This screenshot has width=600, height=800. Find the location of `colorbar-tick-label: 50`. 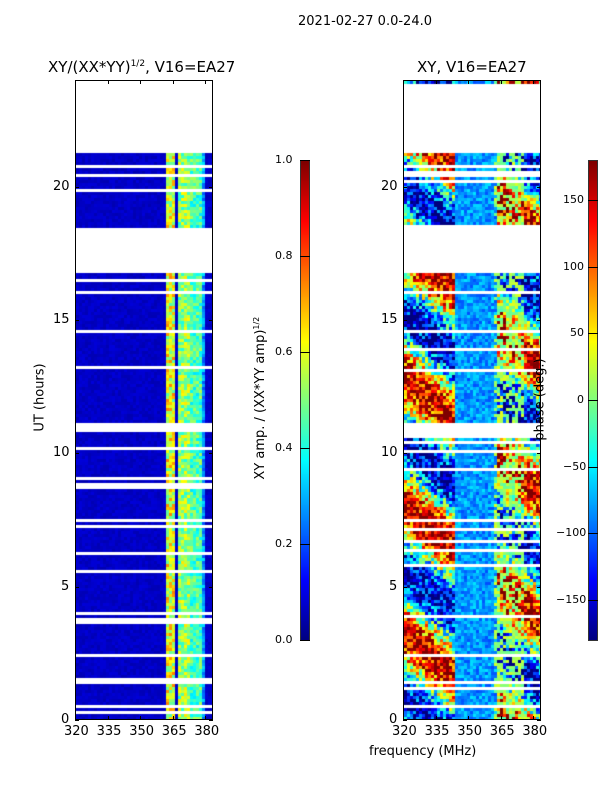

colorbar-tick-label: 50 is located at coordinates (577, 333).